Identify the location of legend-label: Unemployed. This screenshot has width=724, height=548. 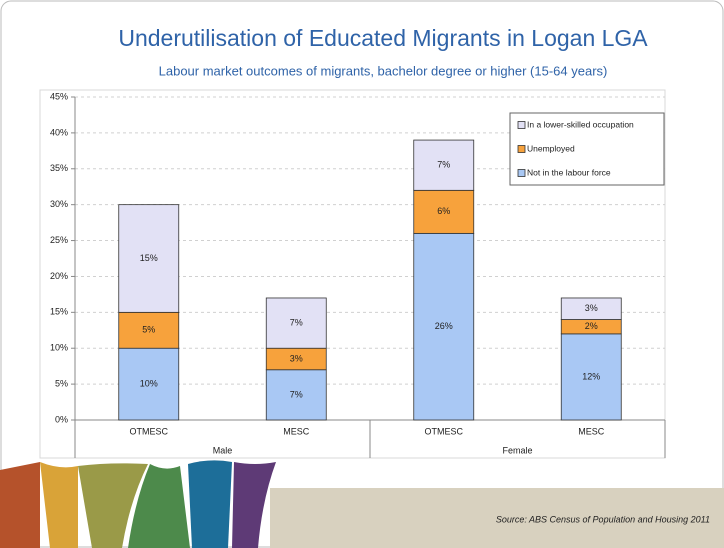
(551, 148).